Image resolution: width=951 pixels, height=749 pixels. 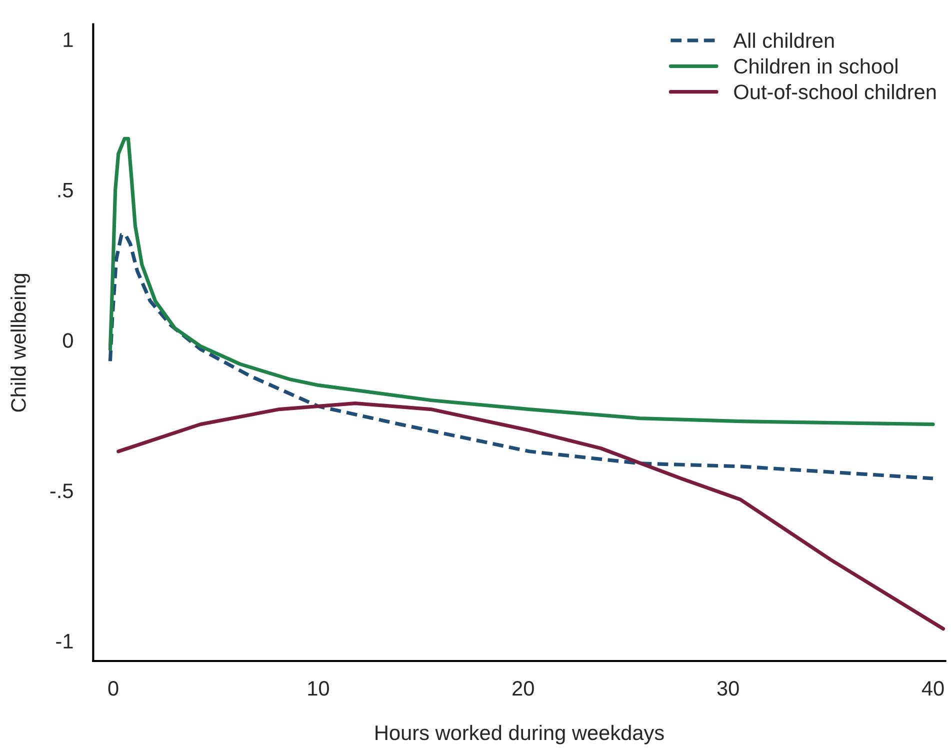 I want to click on y-tick-label: 0, so click(x=67, y=340).